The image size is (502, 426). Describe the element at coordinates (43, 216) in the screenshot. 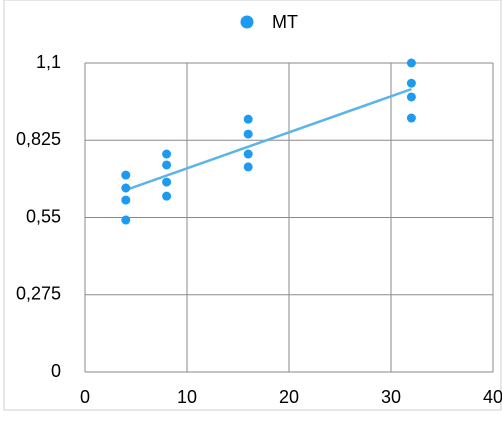

I see `y-tick-label: 0,55` at that location.